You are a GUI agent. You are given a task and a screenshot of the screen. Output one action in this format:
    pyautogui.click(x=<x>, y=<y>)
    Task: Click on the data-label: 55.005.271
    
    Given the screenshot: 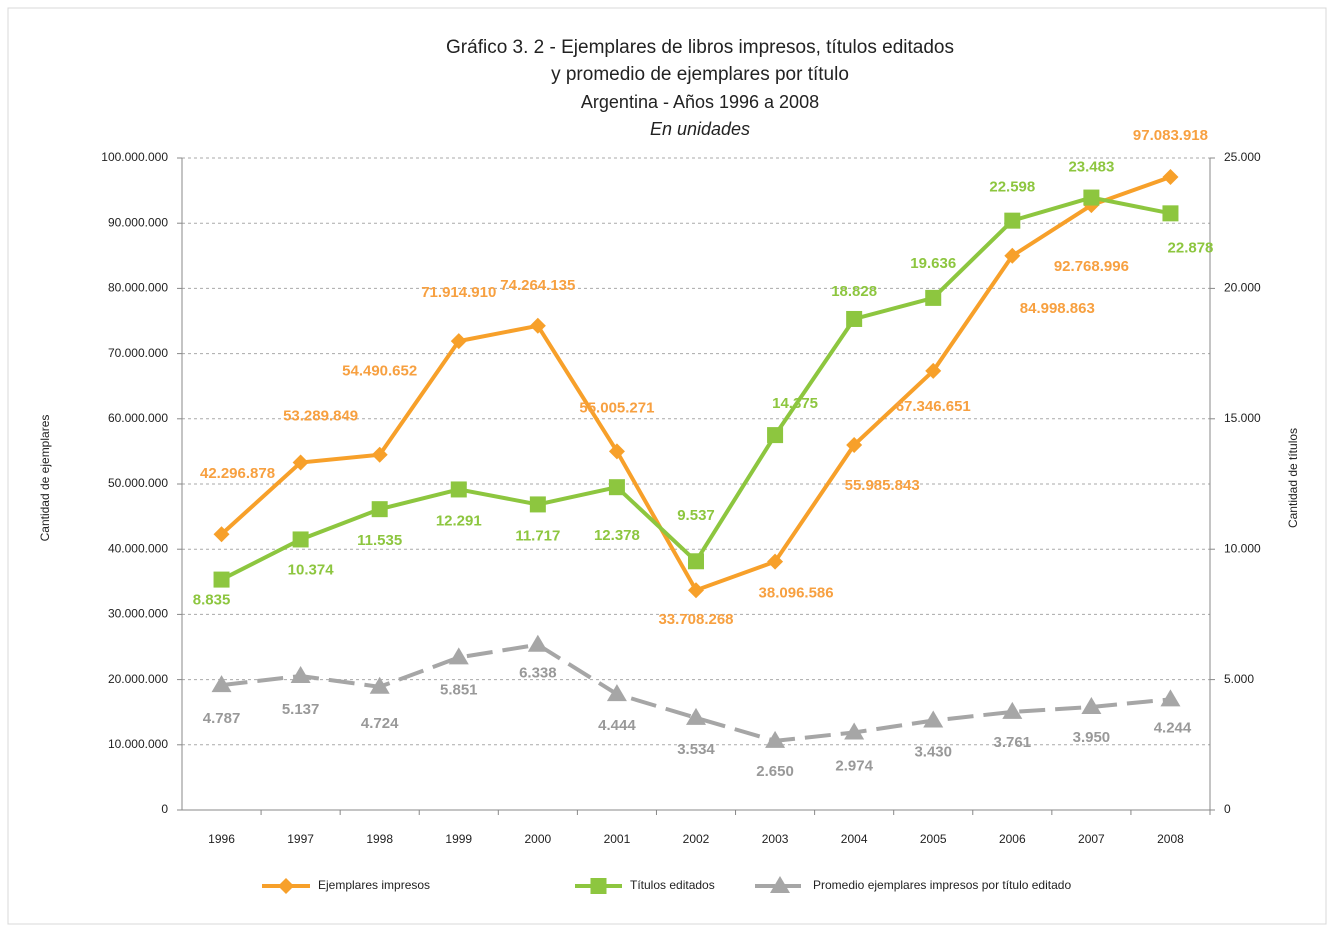 What is the action you would take?
    pyautogui.click(x=616, y=407)
    